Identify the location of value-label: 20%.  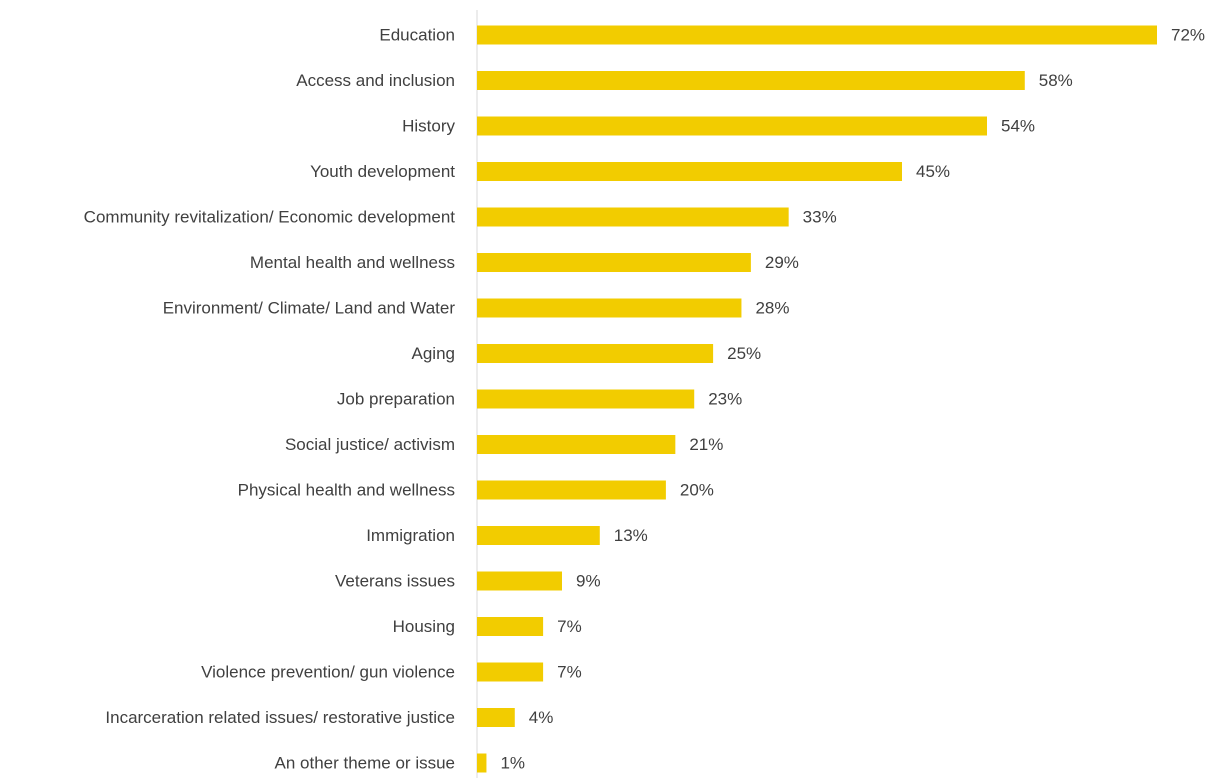
(697, 489).